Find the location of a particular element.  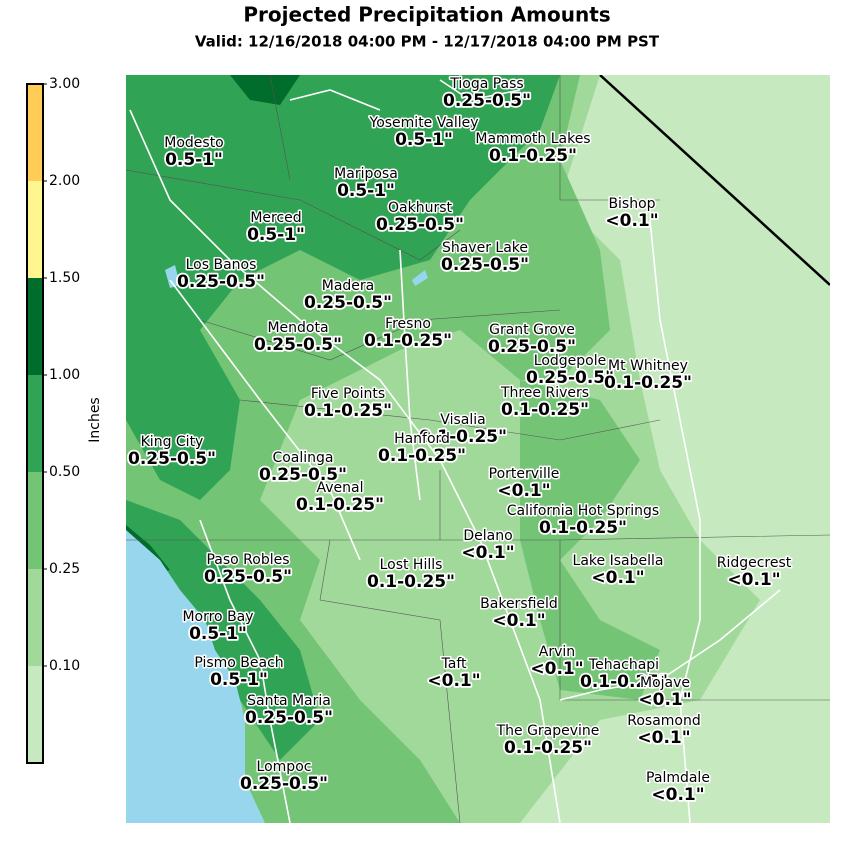

city-name: Bishop is located at coordinates (631, 204).